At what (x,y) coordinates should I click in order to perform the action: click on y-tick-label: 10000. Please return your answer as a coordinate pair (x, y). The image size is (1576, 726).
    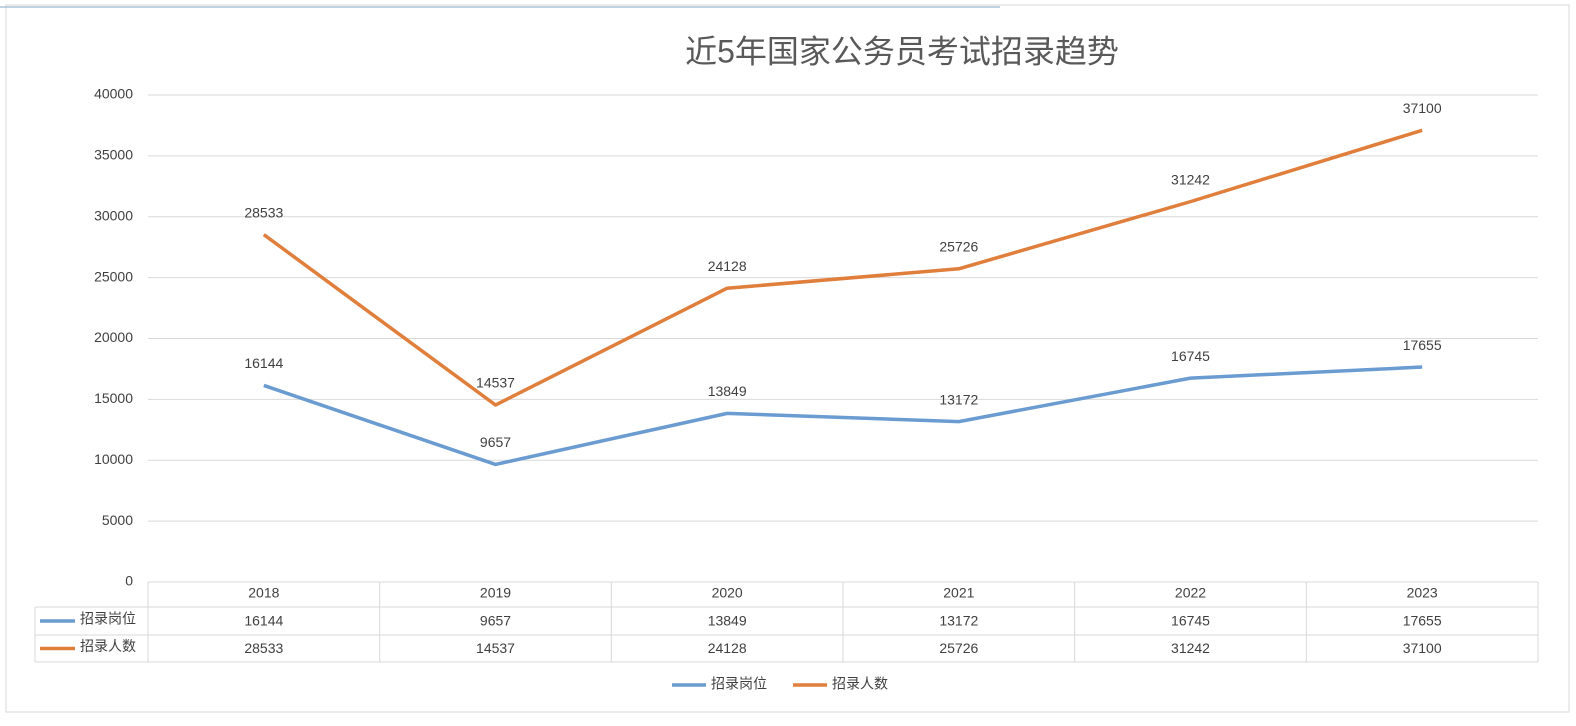
    Looking at the image, I should click on (113, 459).